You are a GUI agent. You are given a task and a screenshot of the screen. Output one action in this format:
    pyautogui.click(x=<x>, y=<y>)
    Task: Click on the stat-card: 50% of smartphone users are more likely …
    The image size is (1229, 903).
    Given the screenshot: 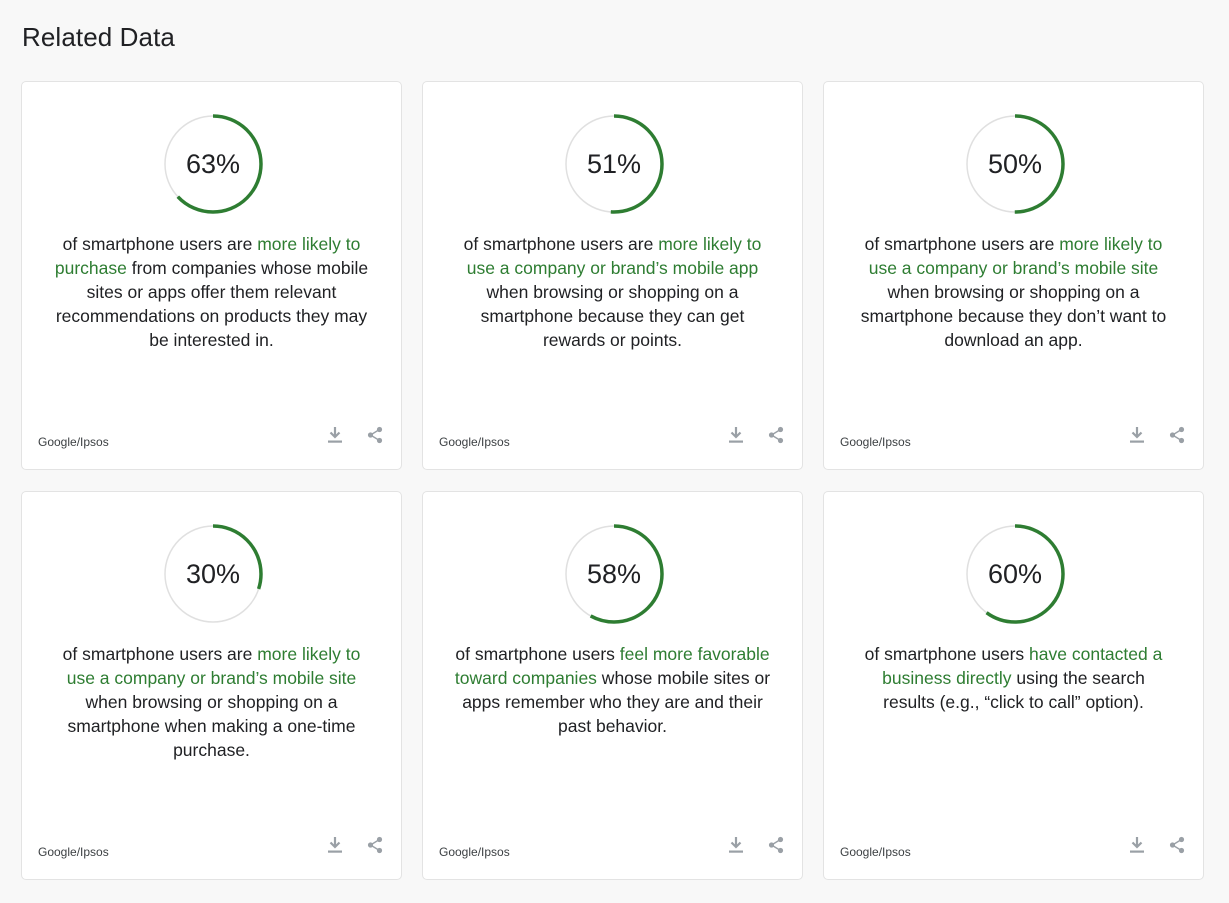 What is the action you would take?
    pyautogui.click(x=1013, y=275)
    